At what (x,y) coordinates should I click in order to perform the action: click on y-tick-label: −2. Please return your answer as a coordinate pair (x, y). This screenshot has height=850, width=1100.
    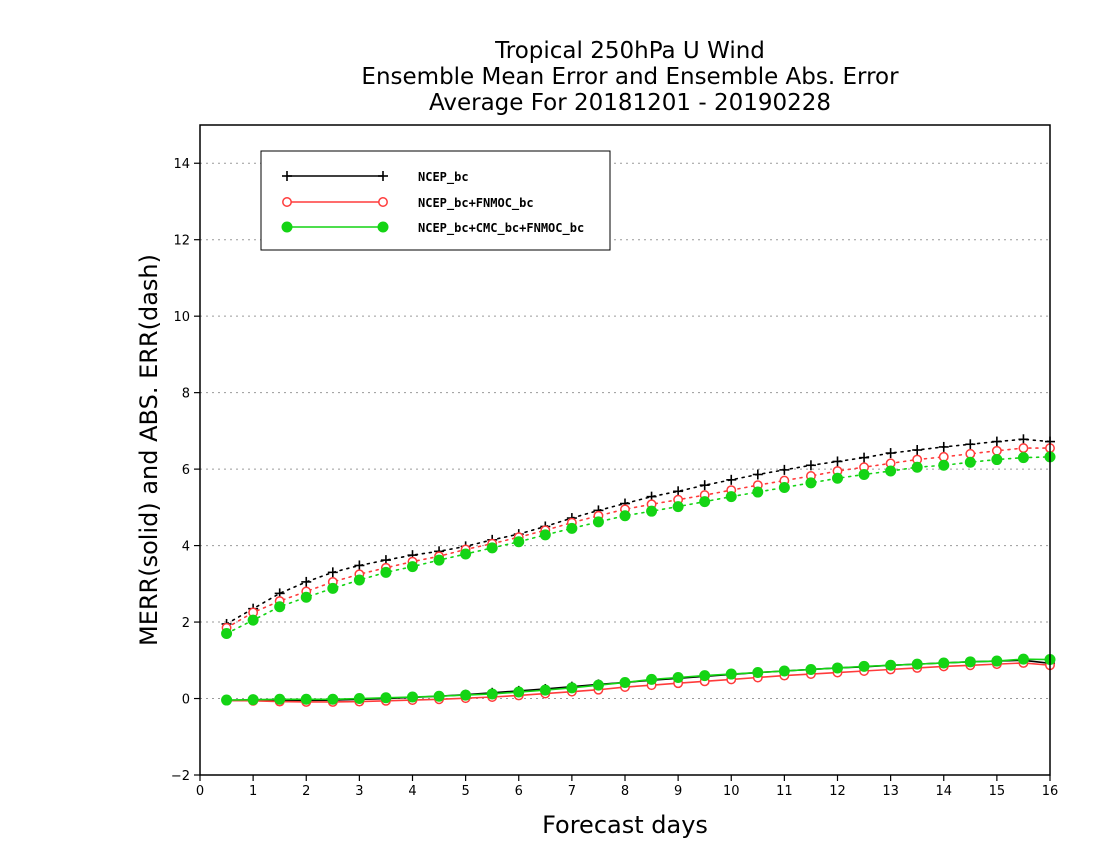
    Looking at the image, I should click on (180, 776).